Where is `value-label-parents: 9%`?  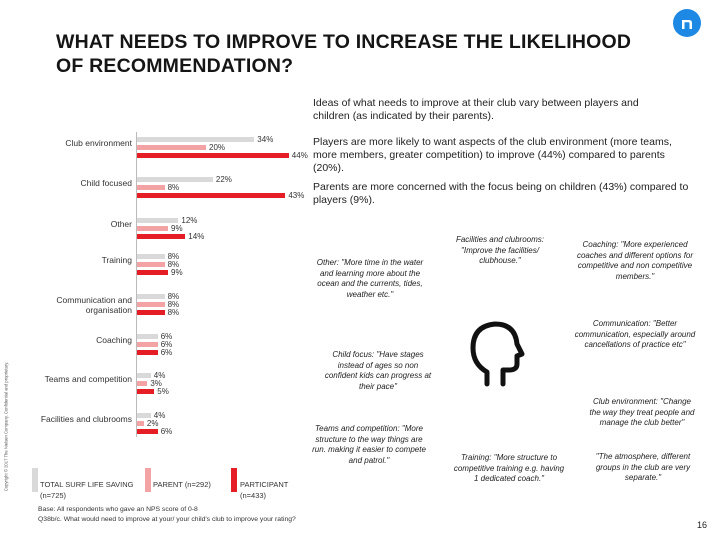 value-label-parents: 9% is located at coordinates (177, 228).